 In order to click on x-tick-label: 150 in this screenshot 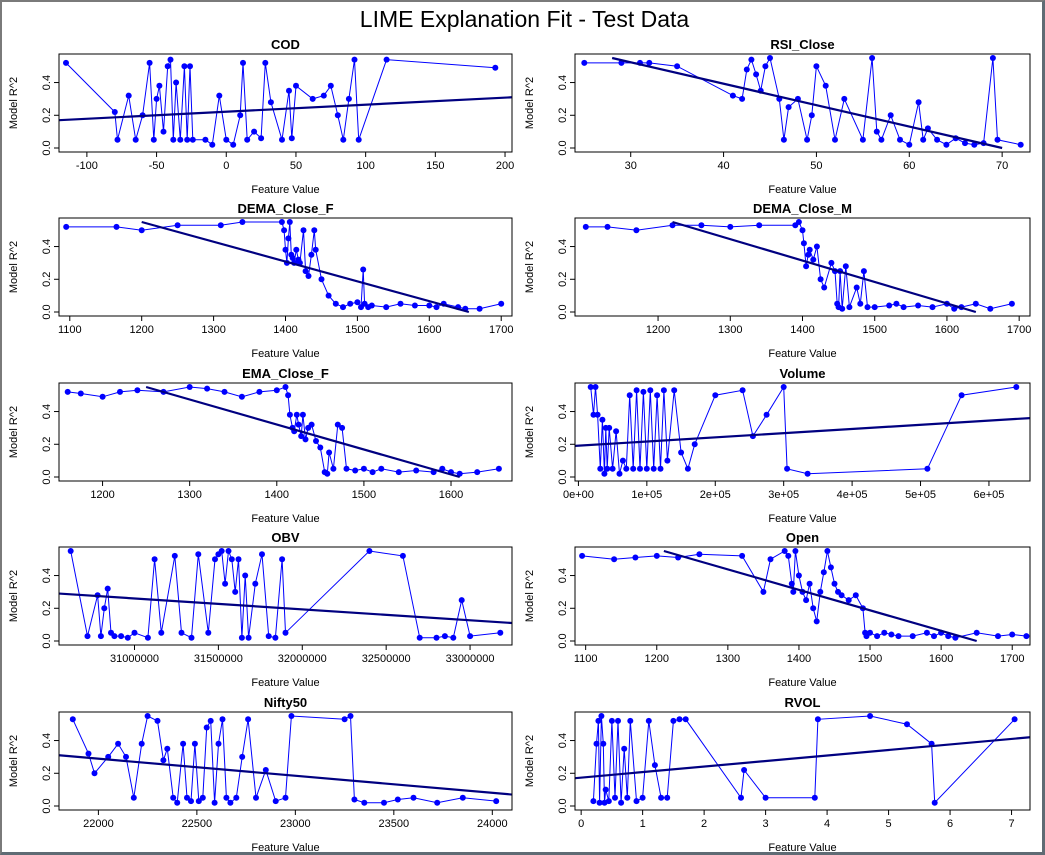, I will do `click(435, 166)`.